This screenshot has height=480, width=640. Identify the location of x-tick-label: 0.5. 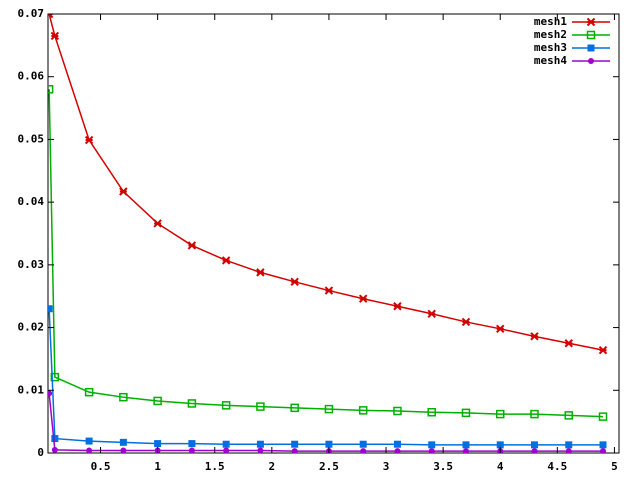
(101, 466).